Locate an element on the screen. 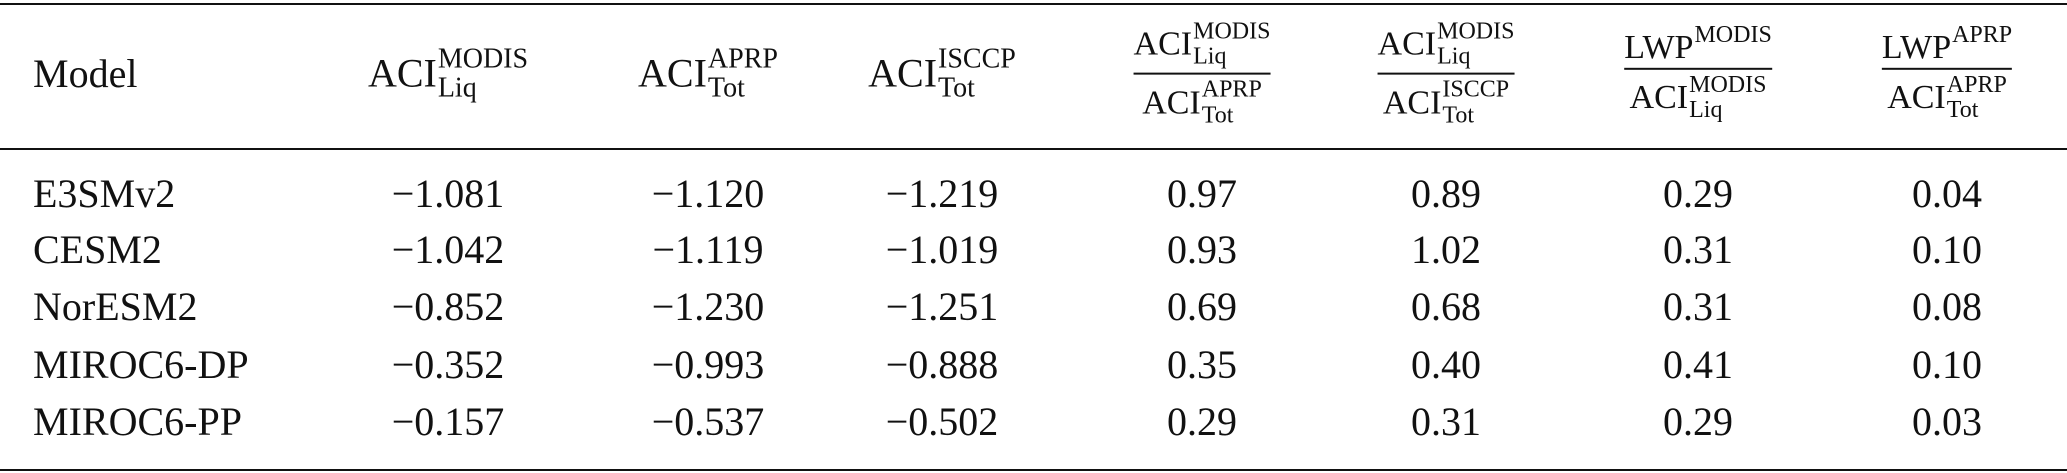 This screenshot has width=2067, height=473. math-term: LWP APRP is located at coordinates (1946, 44).